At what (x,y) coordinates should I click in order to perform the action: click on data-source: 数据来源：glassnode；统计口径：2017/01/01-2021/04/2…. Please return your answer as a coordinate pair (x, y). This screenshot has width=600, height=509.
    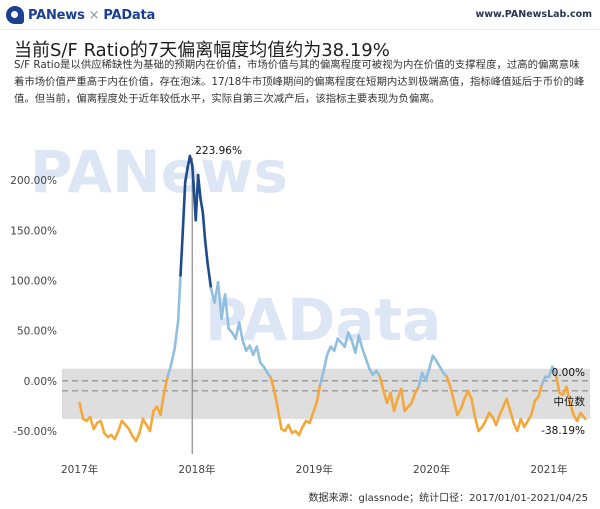
    Looking at the image, I should click on (448, 498).